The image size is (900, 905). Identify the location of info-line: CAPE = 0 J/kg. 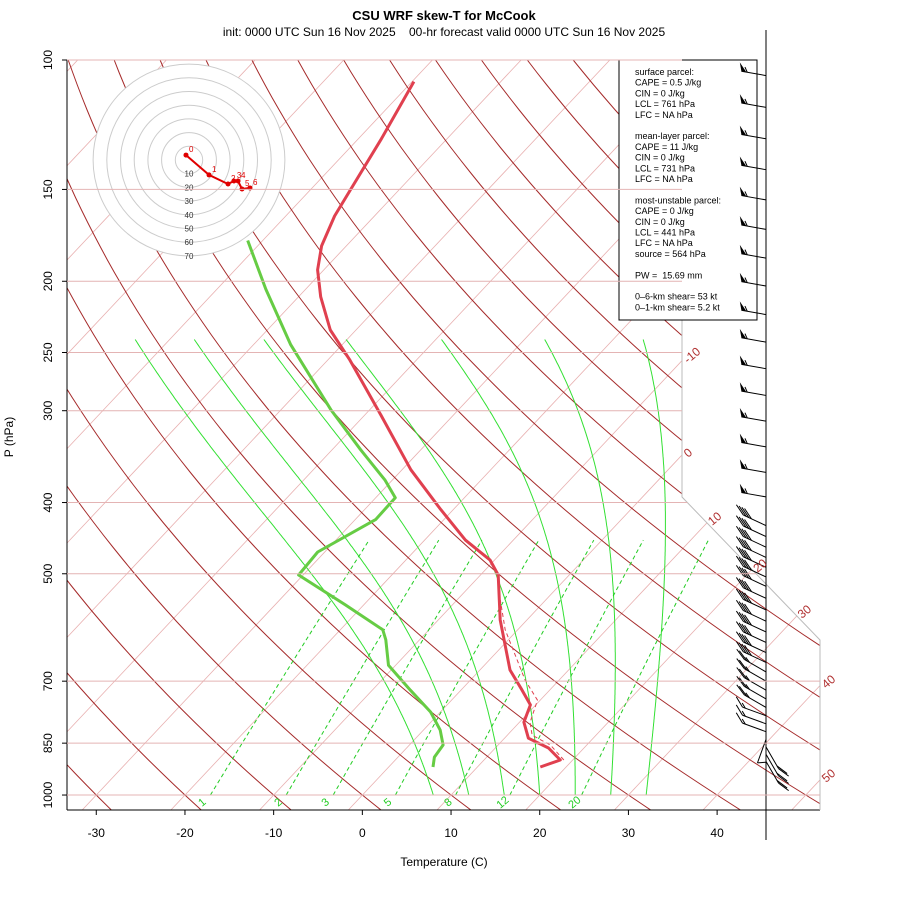
(664, 211).